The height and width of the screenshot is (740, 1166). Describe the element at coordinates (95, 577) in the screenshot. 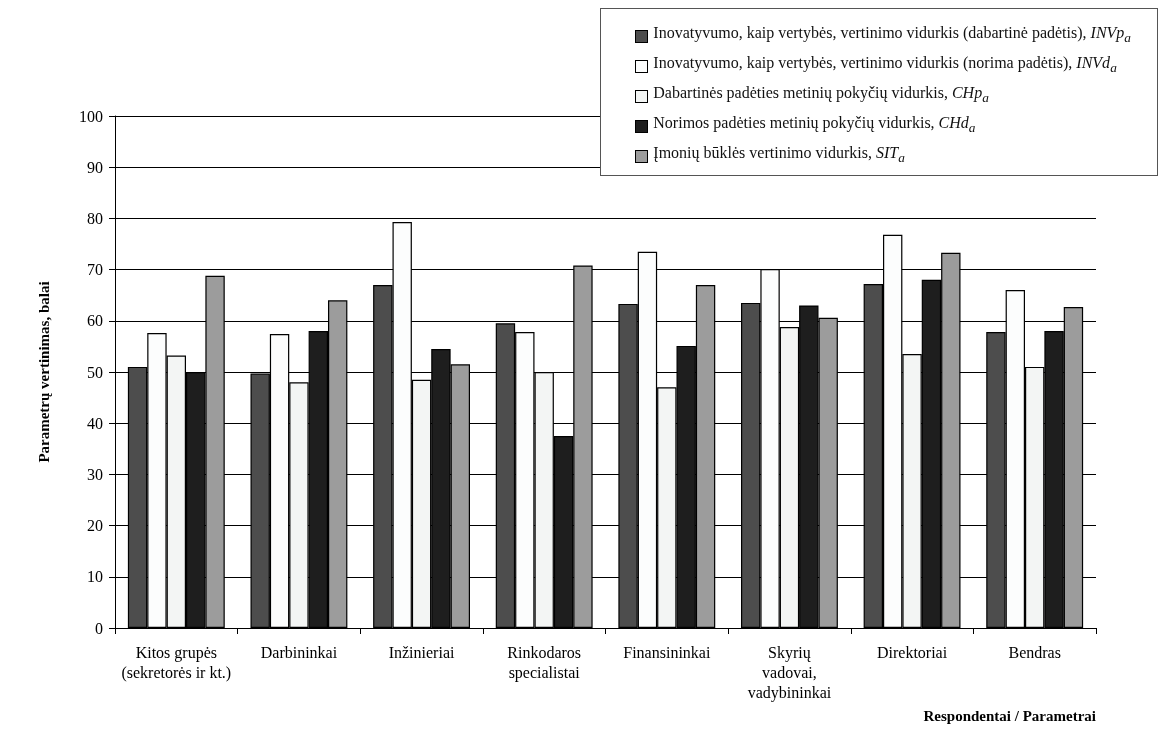

I see `y-tick-label: 10` at that location.